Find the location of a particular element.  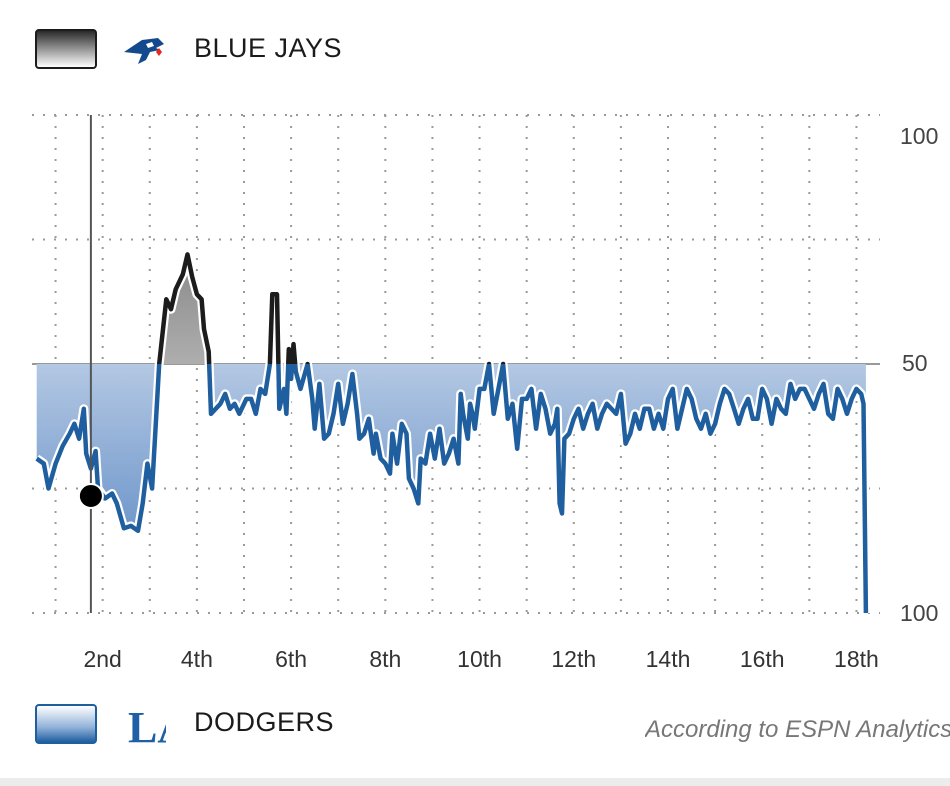

x-tick-label: 8th is located at coordinates (385, 659).